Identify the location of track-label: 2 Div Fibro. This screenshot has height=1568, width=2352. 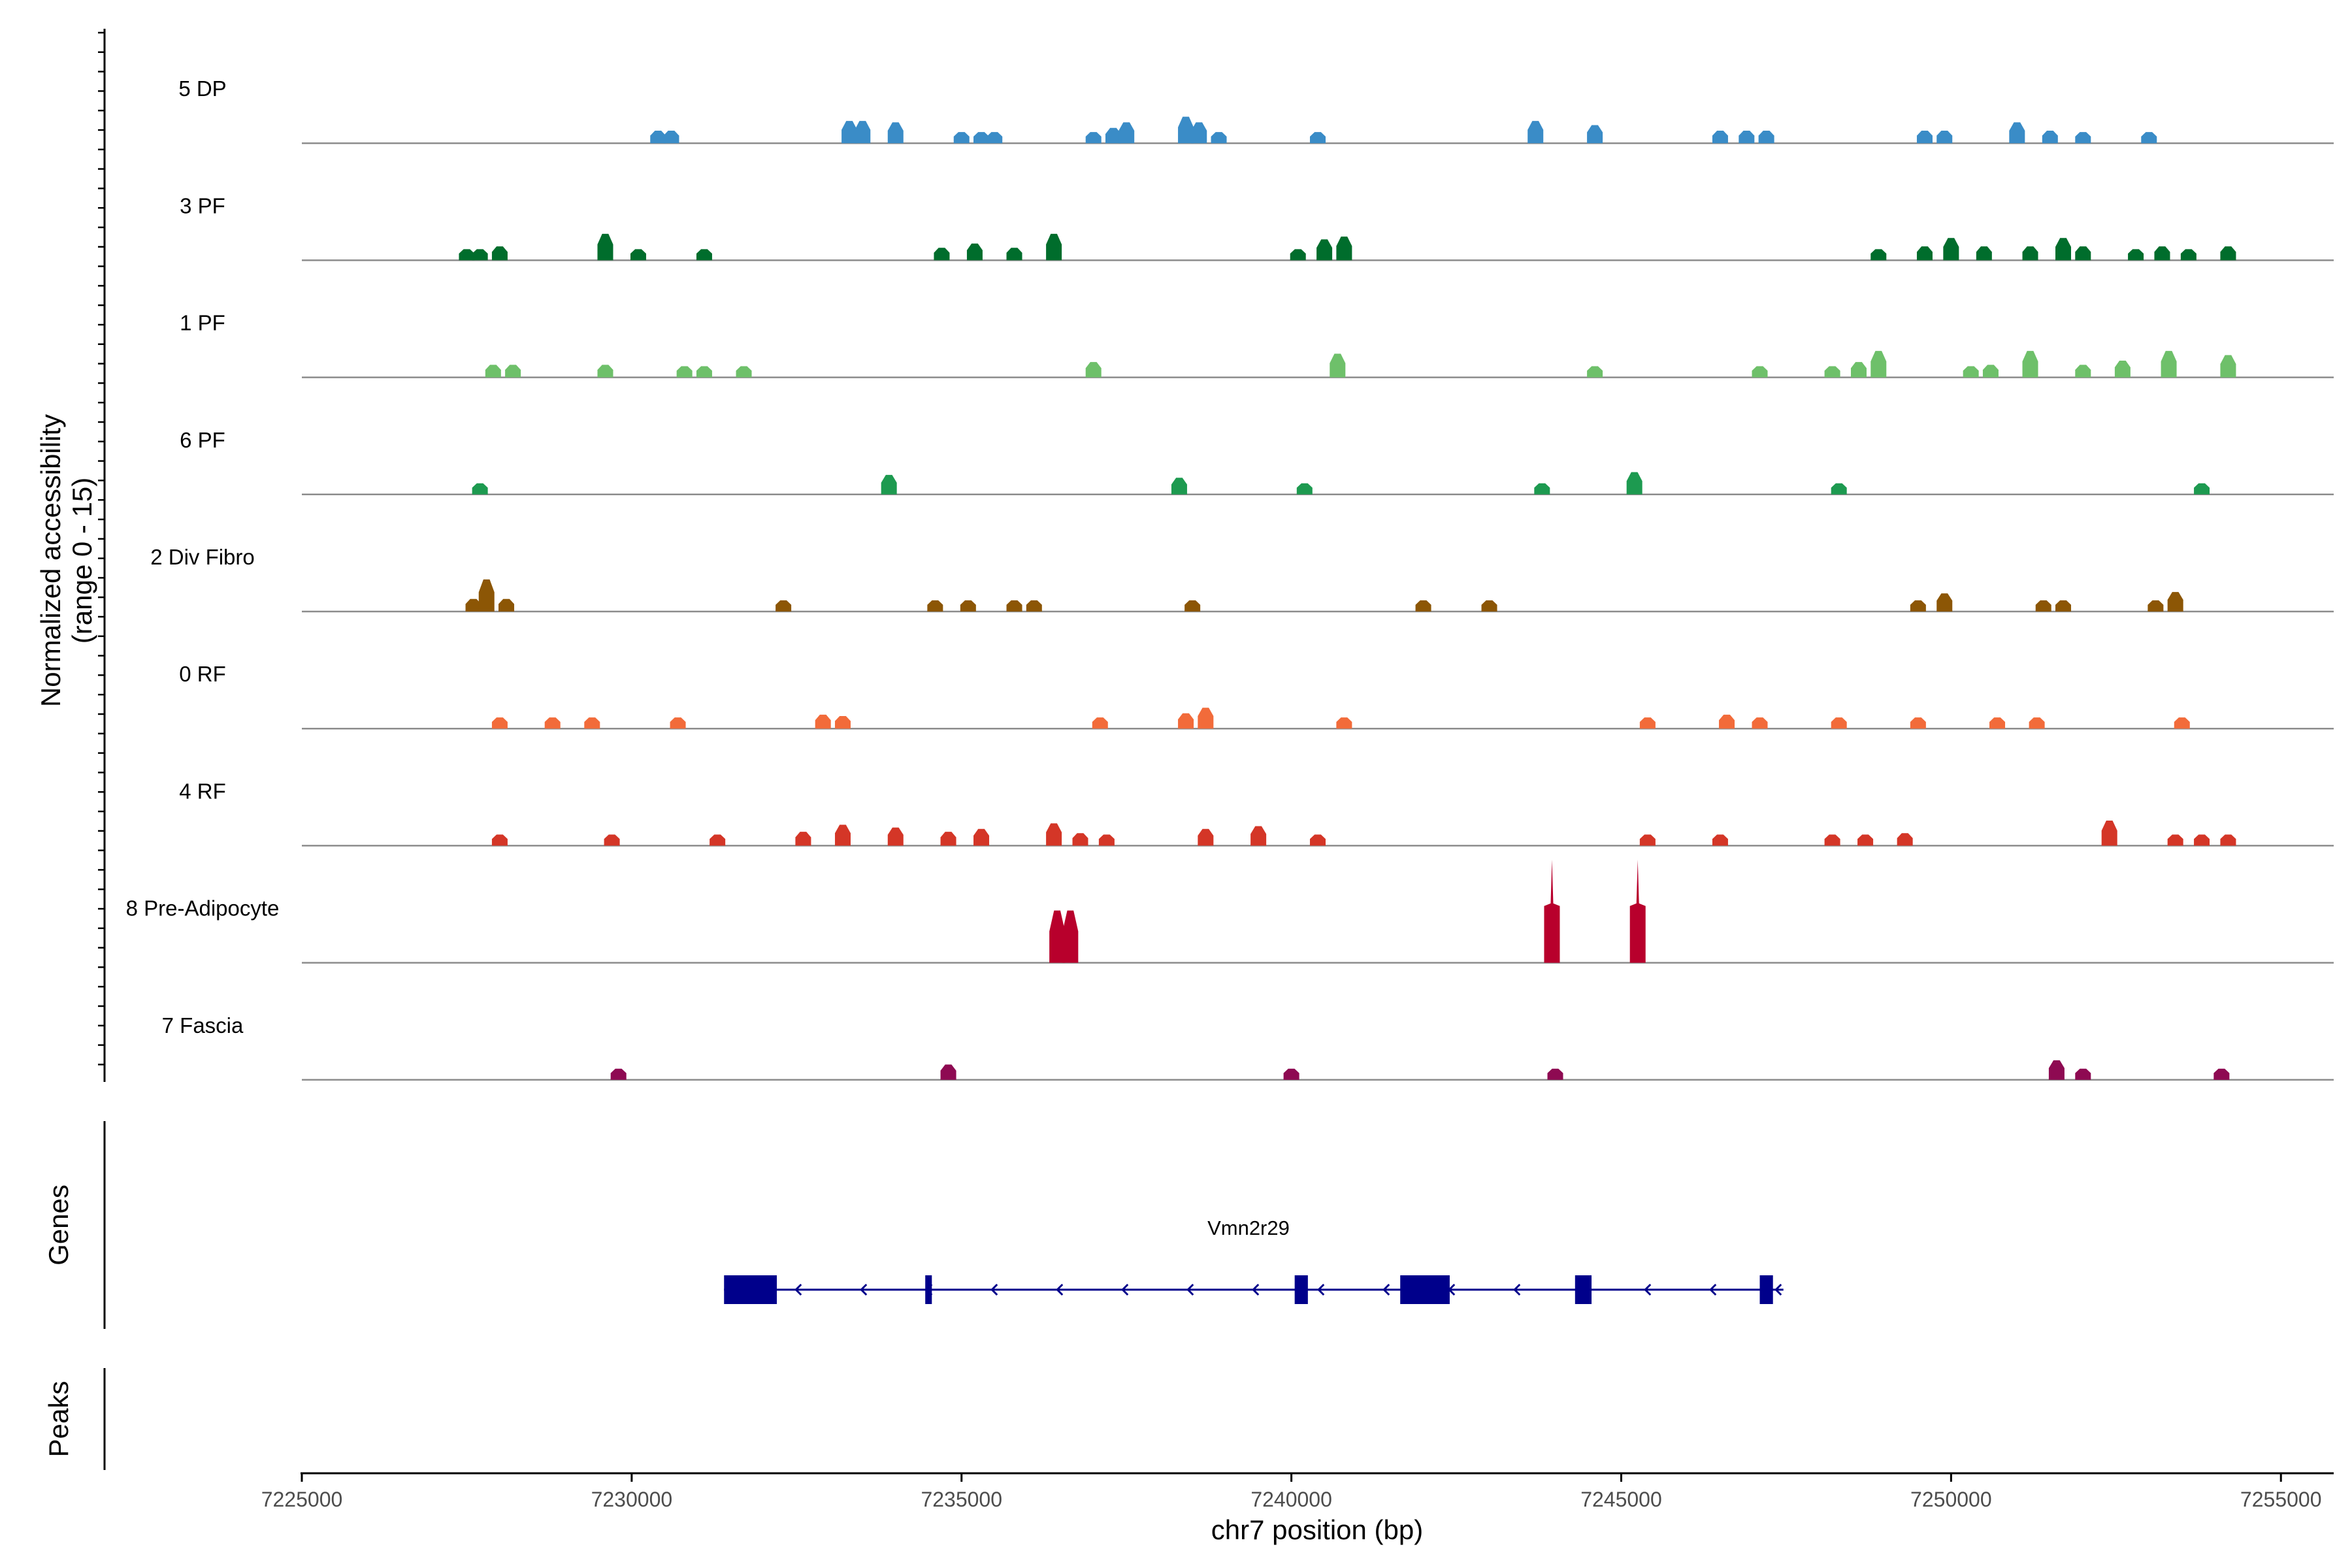
(202, 557).